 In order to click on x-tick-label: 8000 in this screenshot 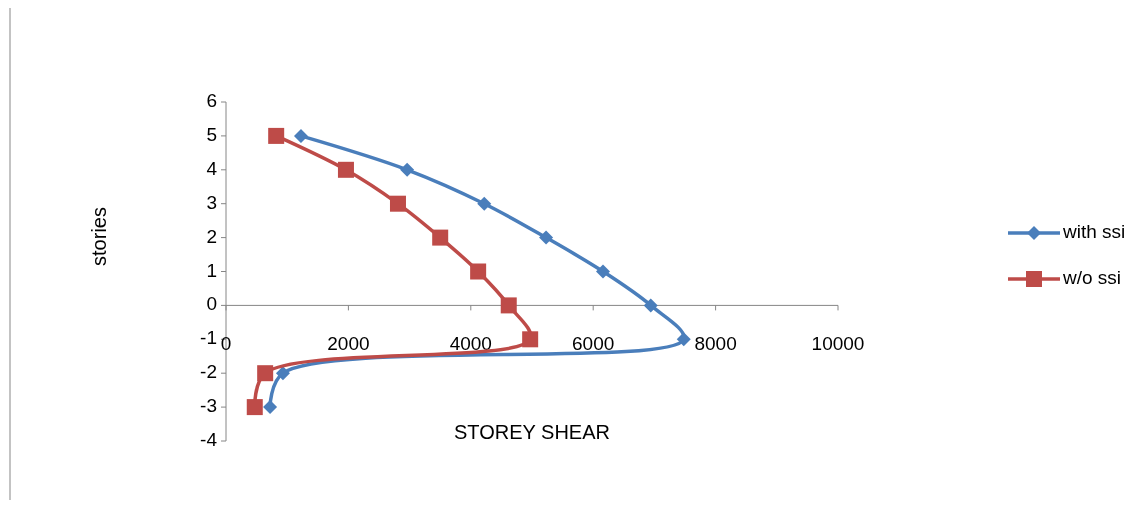, I will do `click(715, 344)`.